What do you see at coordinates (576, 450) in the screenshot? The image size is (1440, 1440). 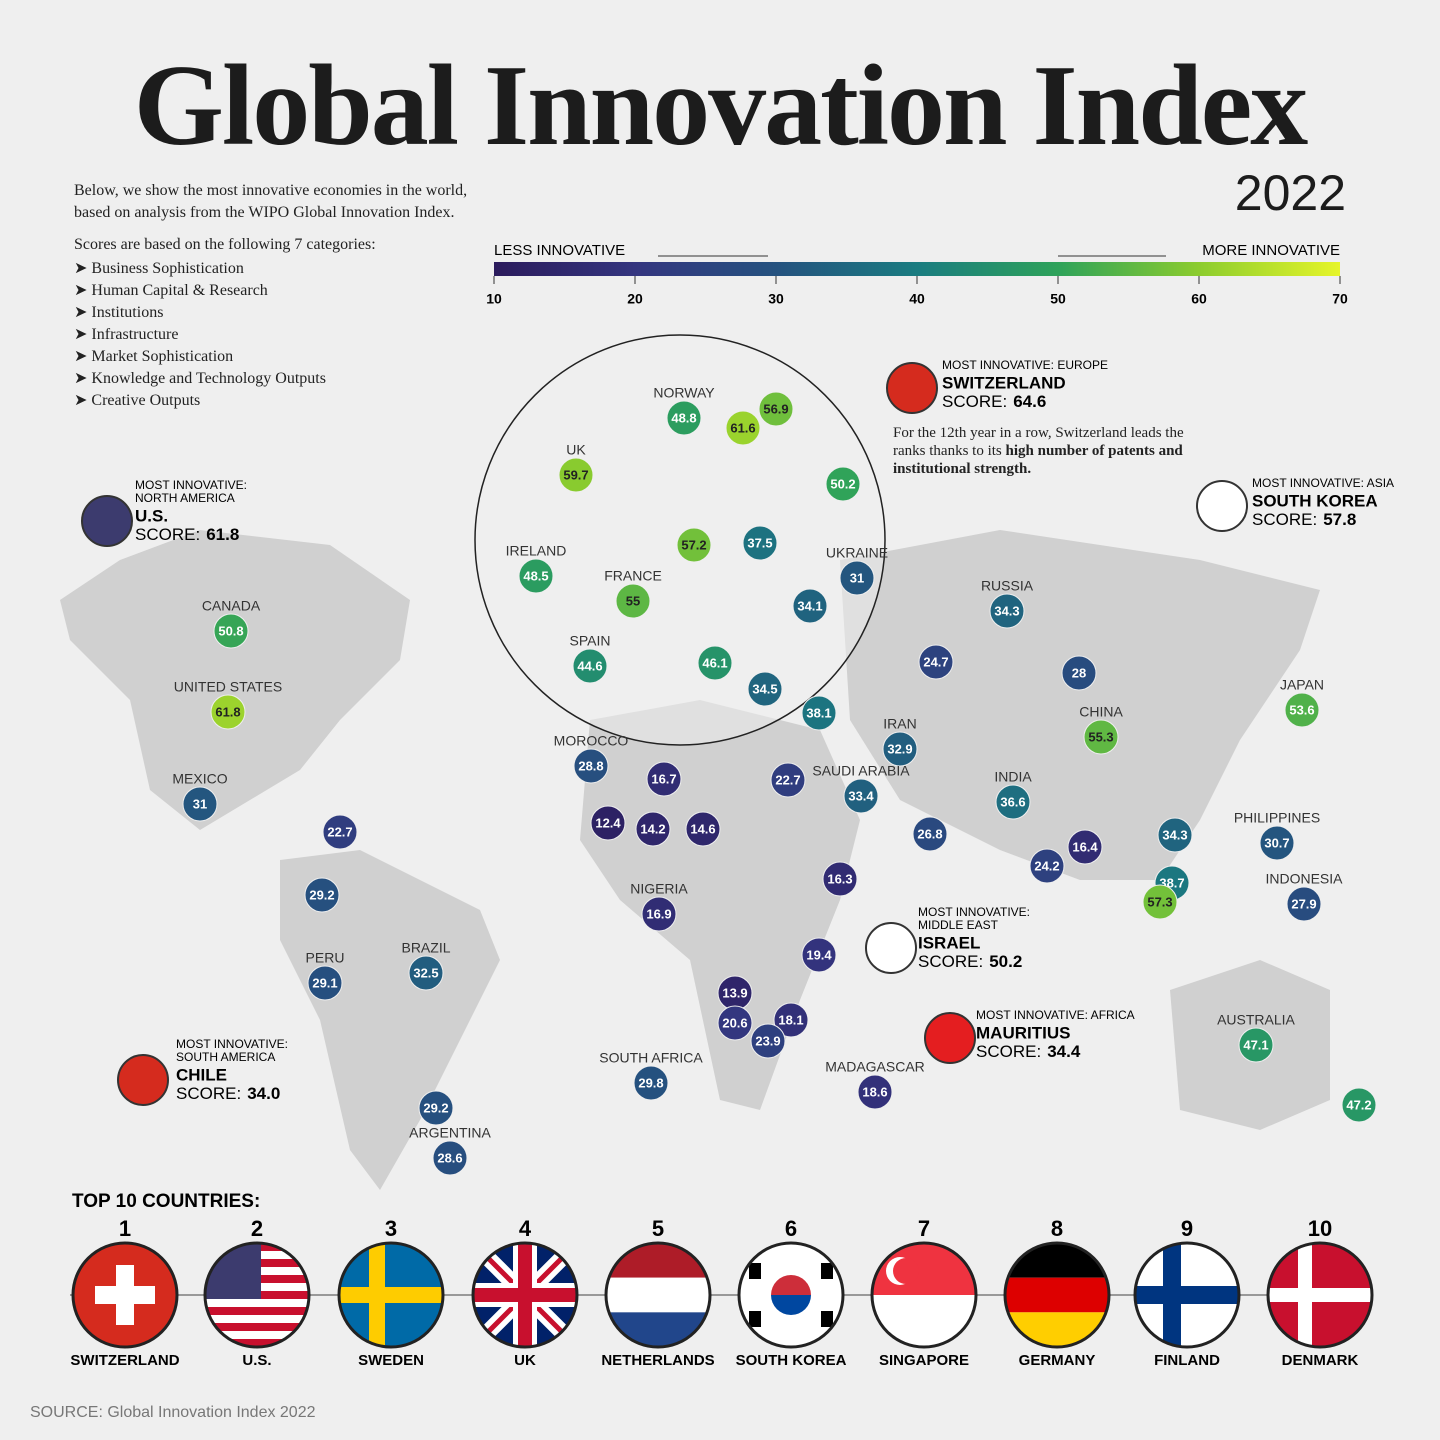 I see `country-name: UK` at bounding box center [576, 450].